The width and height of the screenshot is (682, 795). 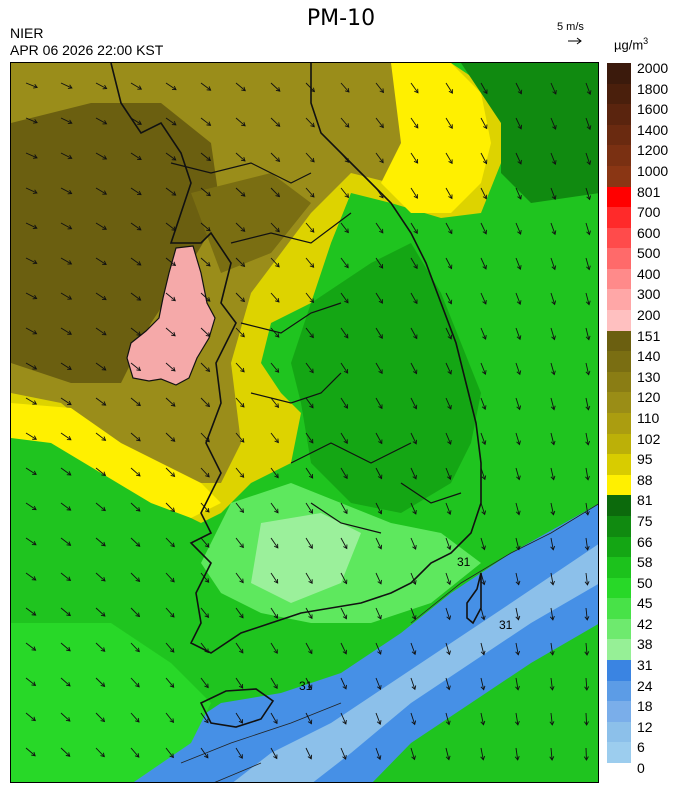 I want to click on wind-reference-arrow-icon, so click(x=575, y=41).